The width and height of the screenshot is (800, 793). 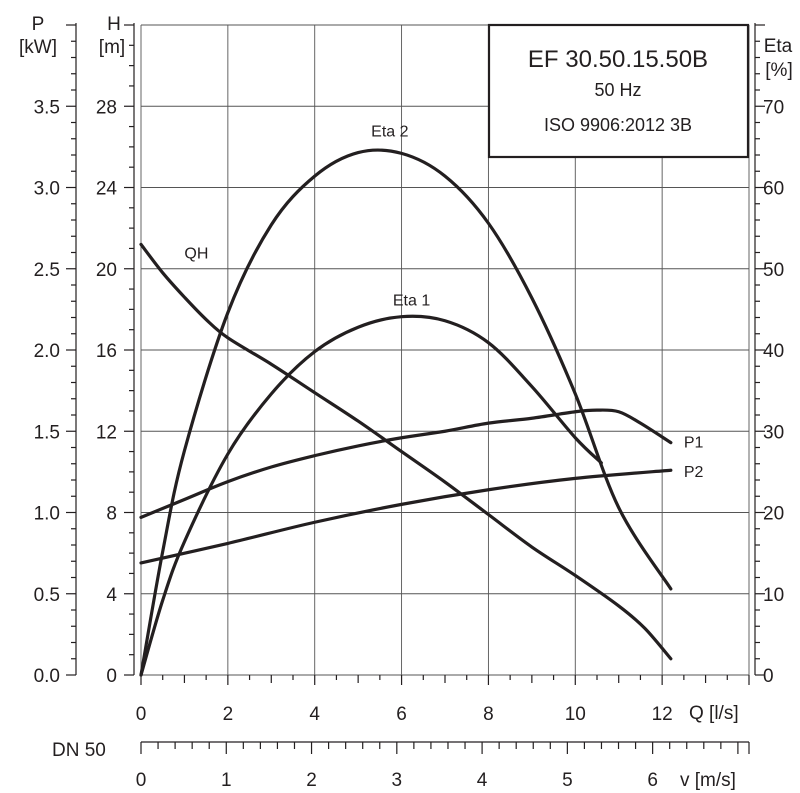 What do you see at coordinates (47, 351) in the screenshot?
I see `p-axis-tick-label: 2.0` at bounding box center [47, 351].